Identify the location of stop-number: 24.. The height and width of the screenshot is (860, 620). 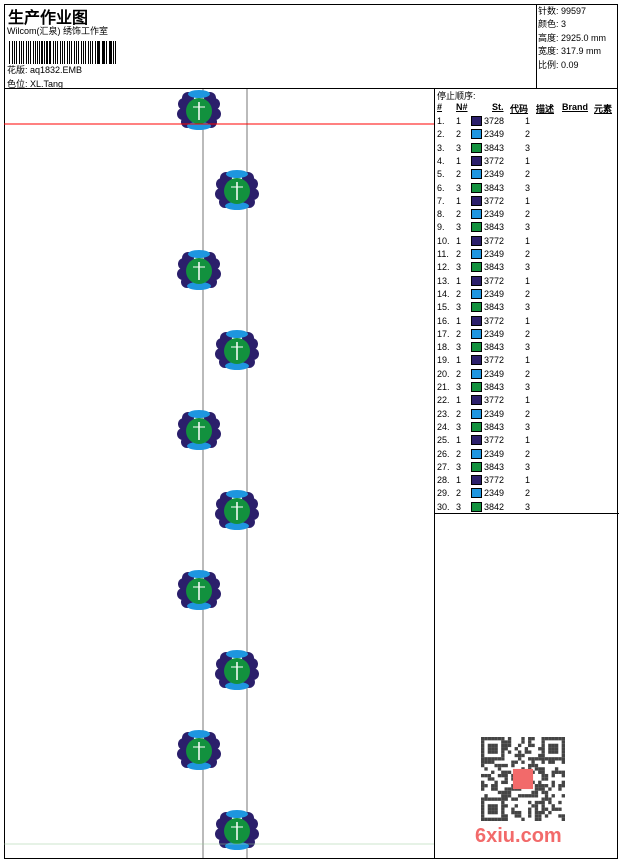
(443, 426).